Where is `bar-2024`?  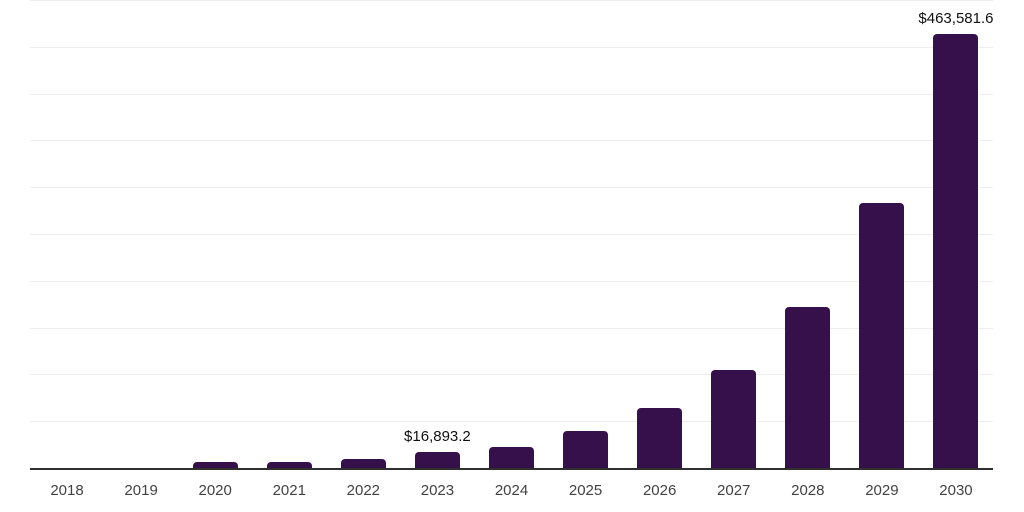 bar-2024 is located at coordinates (511, 457).